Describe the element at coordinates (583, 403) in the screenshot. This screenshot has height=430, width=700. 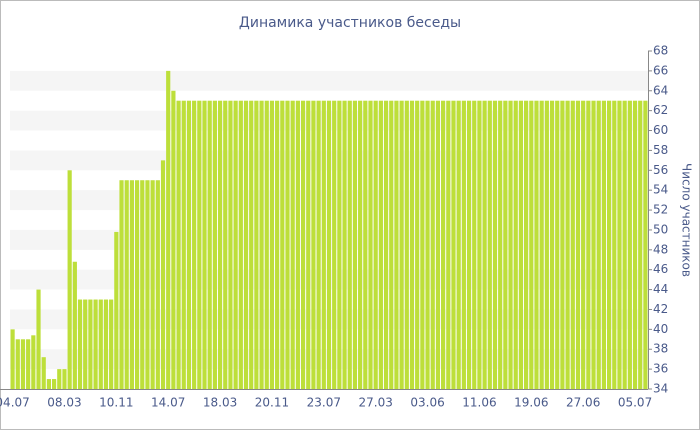
I see `x-tick-label: 27.06` at that location.